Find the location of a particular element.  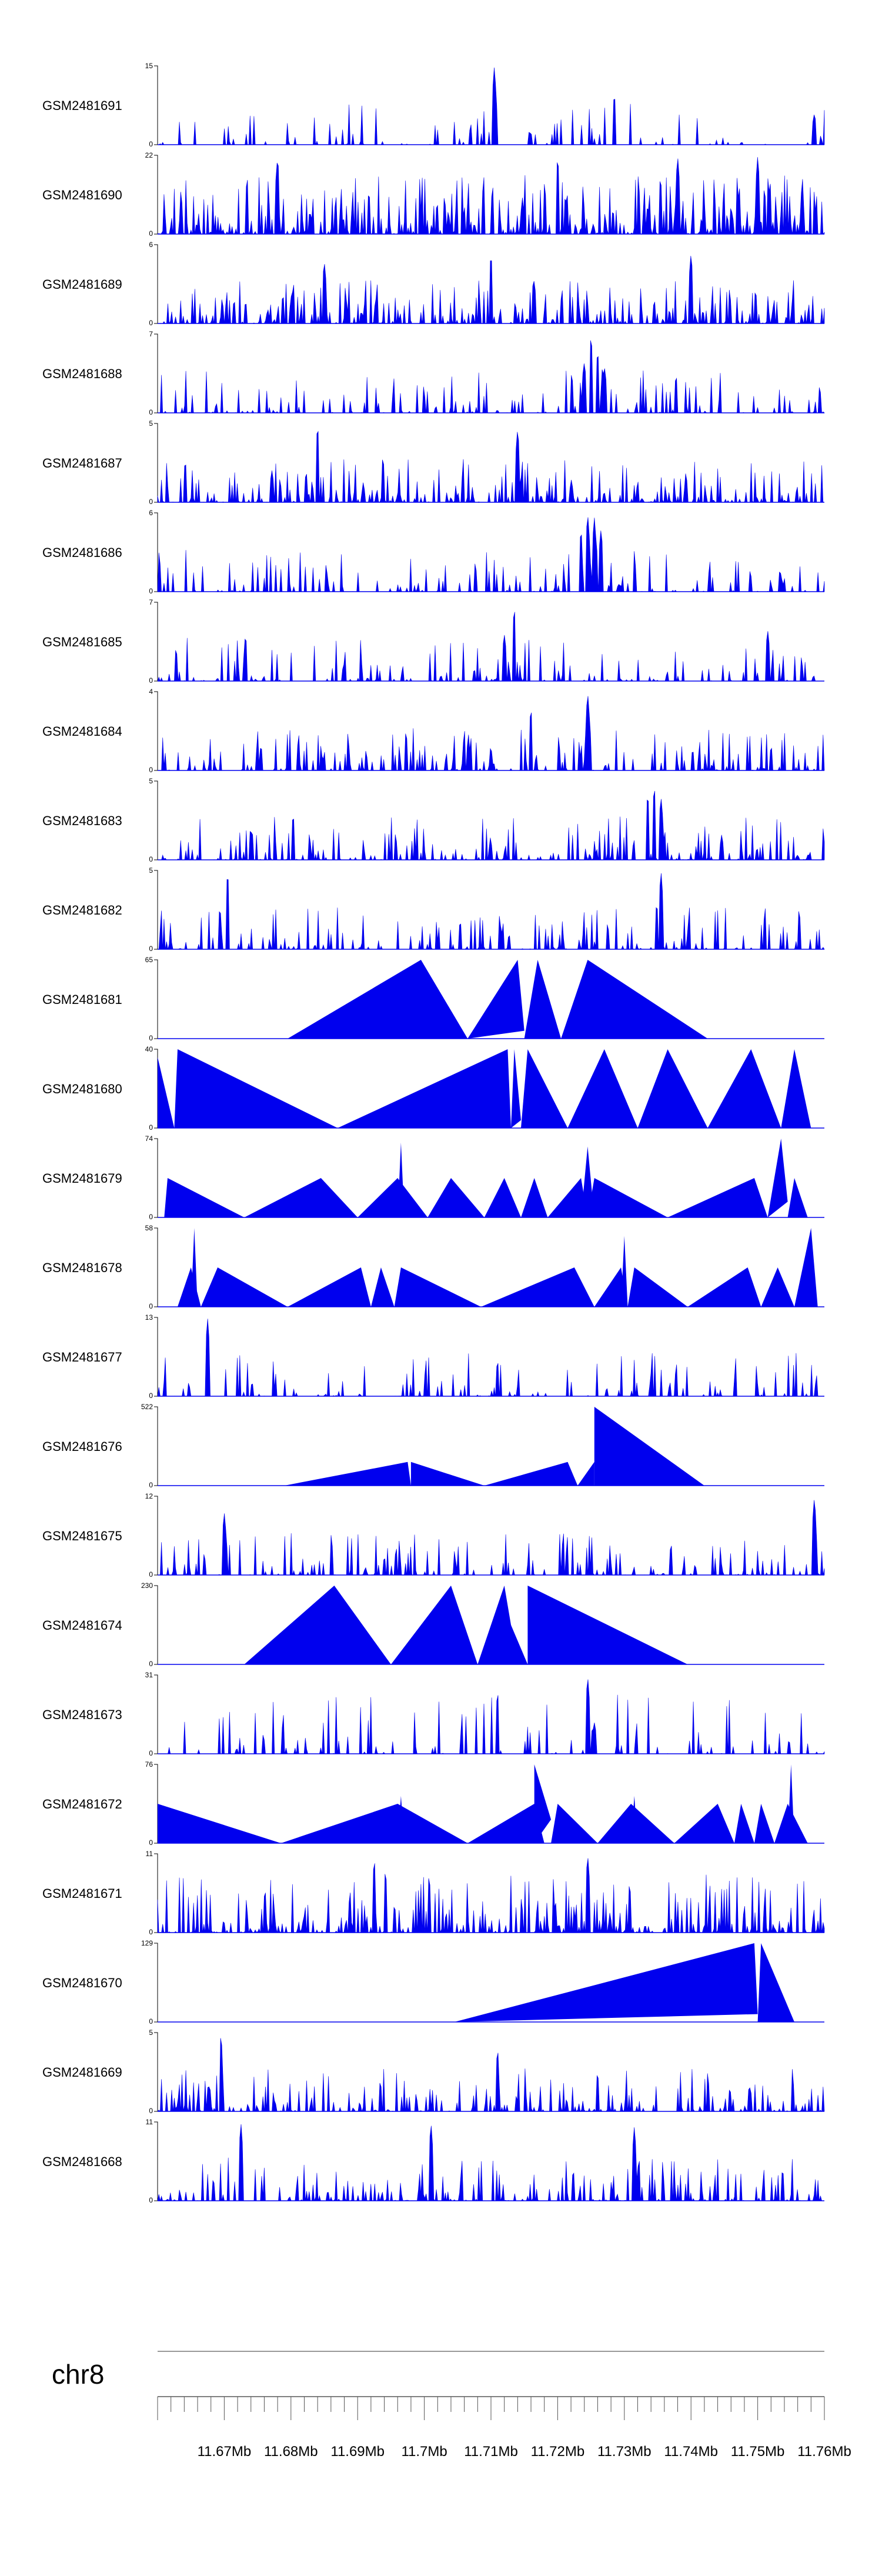

track-label: GSM2481672 is located at coordinates (82, 1804).